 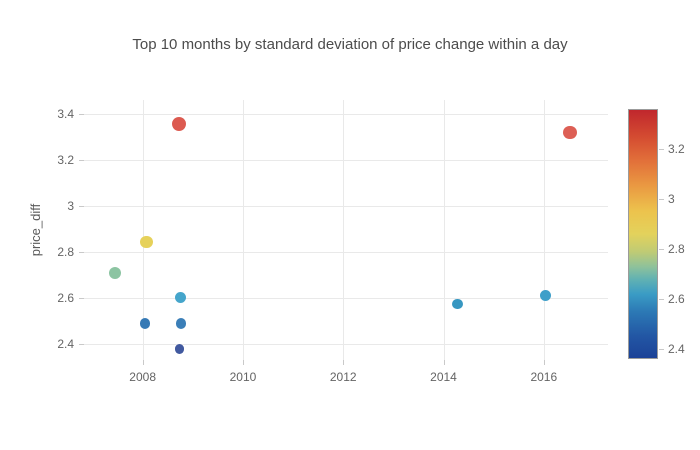 I want to click on colorbar-tick-label: 2.6, so click(x=676, y=299).